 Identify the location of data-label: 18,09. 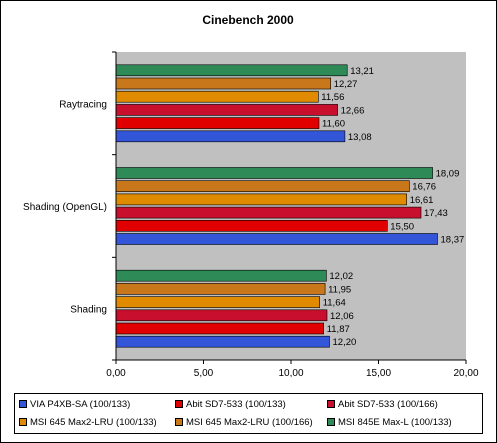
(448, 174).